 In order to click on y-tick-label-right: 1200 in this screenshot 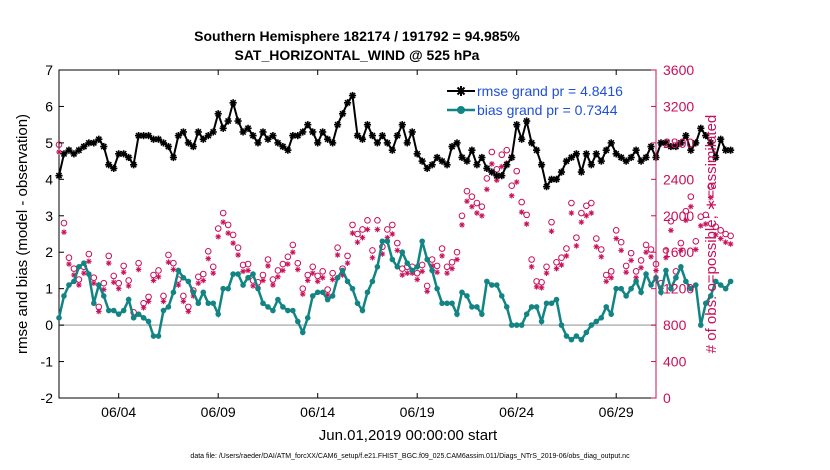, I will do `click(678, 289)`.